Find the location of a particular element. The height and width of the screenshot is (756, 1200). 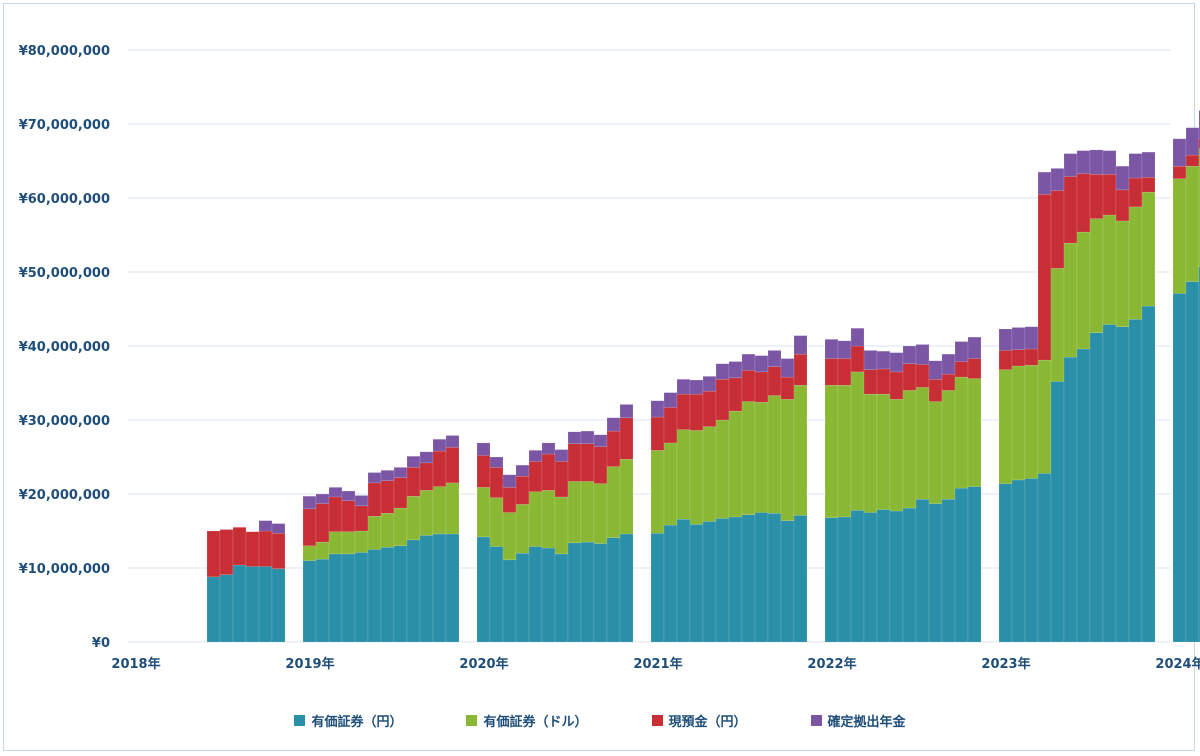

legend-item-usd-securities: 有価証券（ドル） is located at coordinates (527, 720).